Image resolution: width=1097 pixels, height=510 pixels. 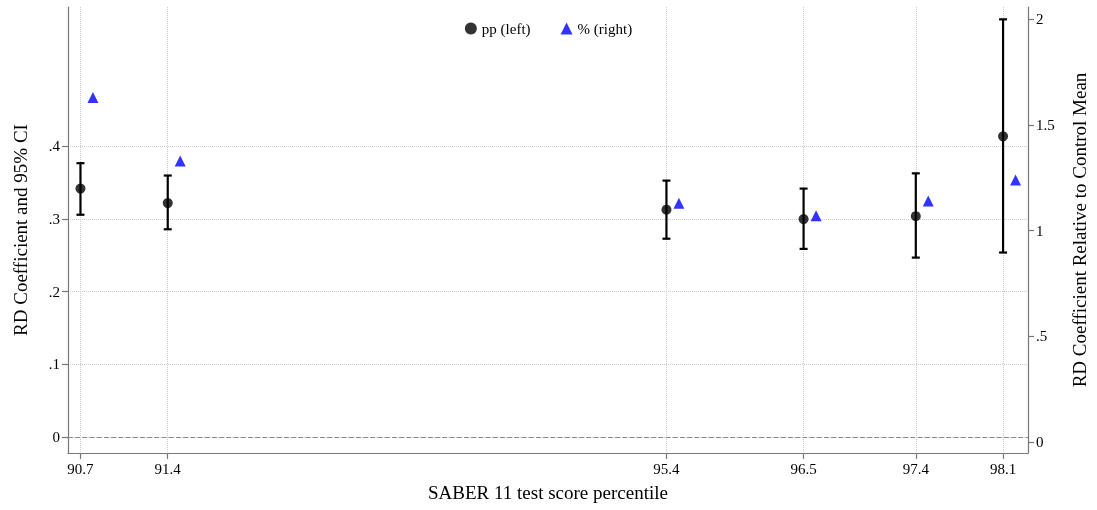 I want to click on y-tick-label: .1, so click(x=54, y=364).